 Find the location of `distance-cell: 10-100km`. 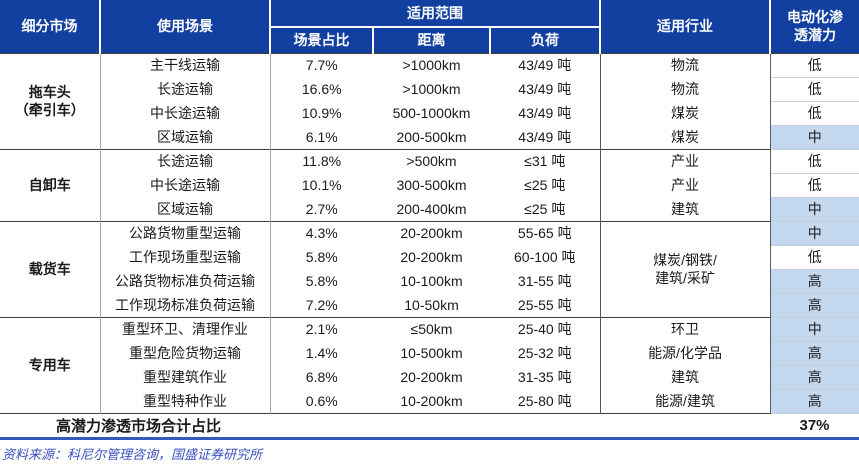

distance-cell: 10-100km is located at coordinates (431, 281).